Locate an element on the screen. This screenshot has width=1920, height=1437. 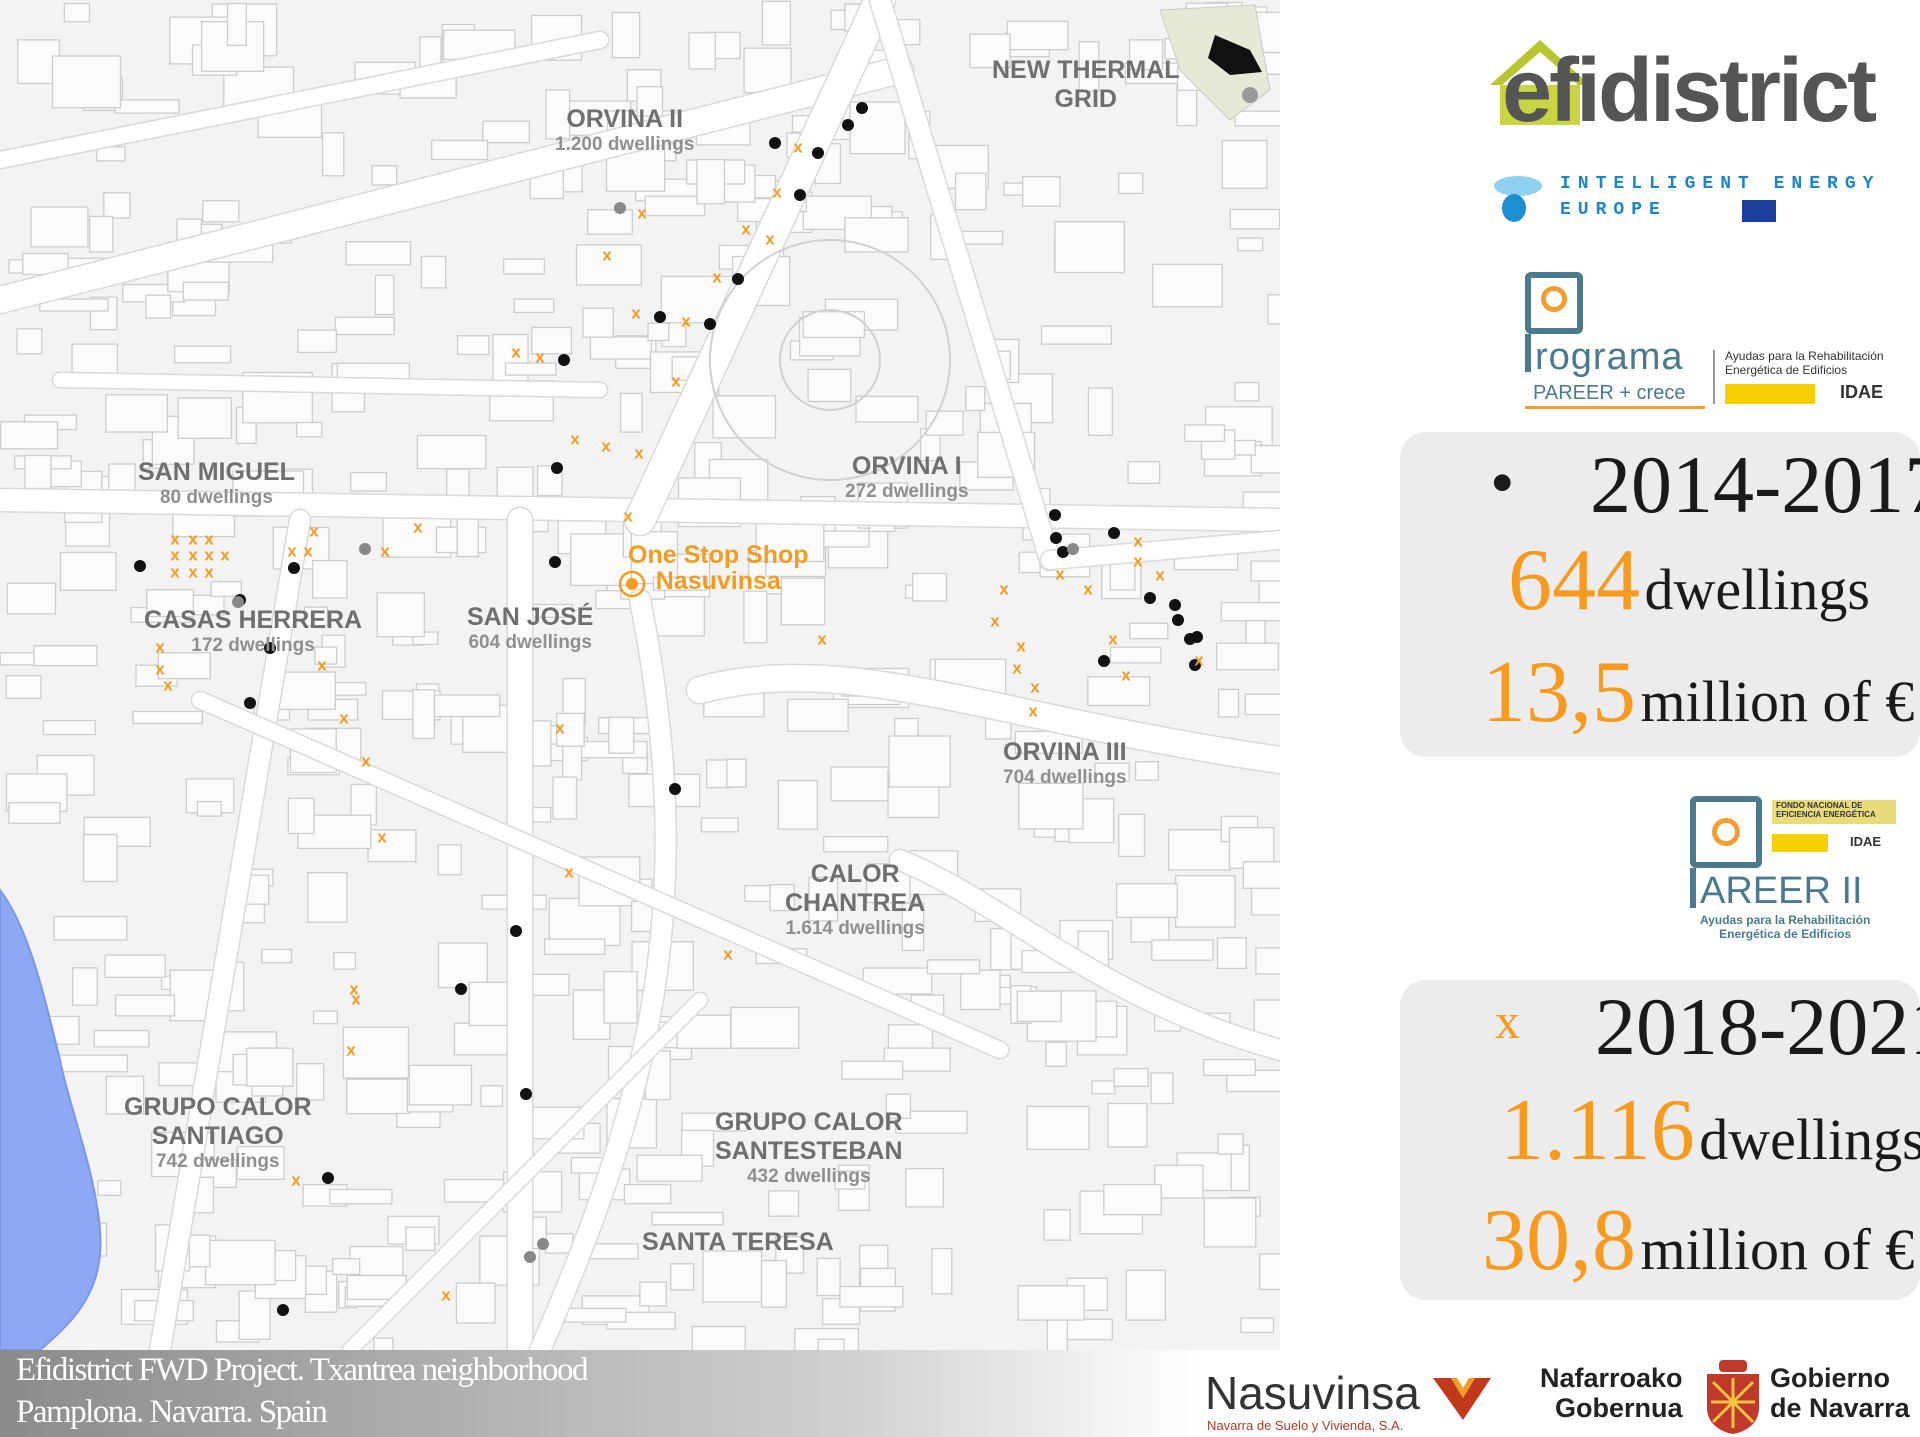
district-name: ORVINA II is located at coordinates (625, 119).